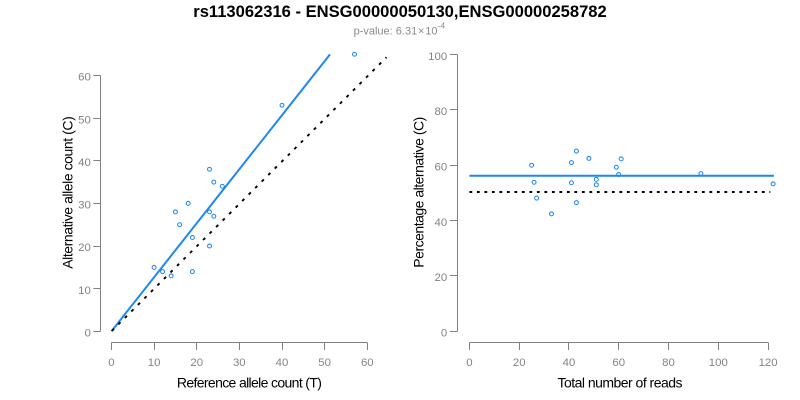  What do you see at coordinates (620, 383) in the screenshot?
I see `svg-text: Total number of reads` at bounding box center [620, 383].